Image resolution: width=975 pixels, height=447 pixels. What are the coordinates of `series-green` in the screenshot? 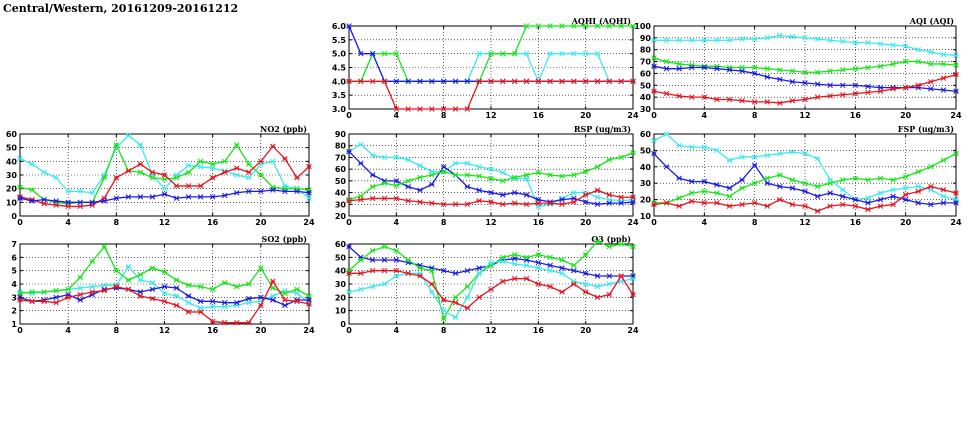 It's located at (805, 65).